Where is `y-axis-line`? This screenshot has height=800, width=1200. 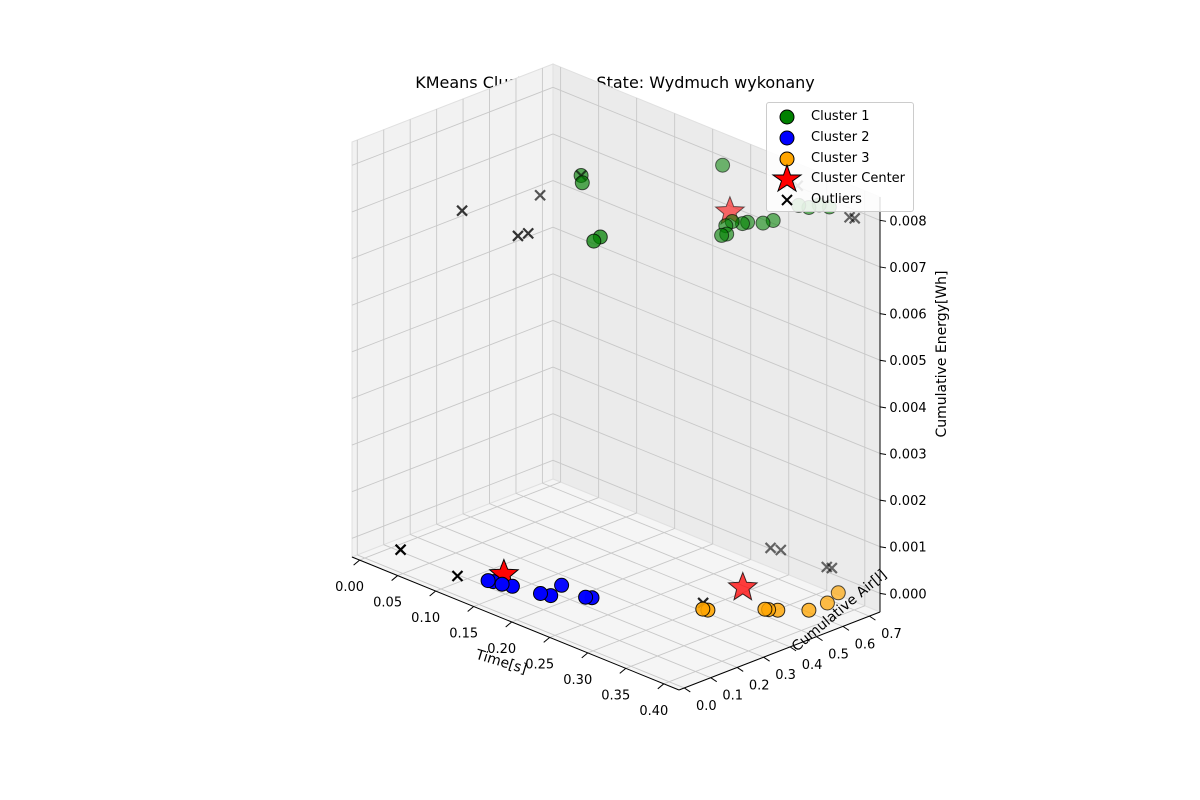 y-axis-line is located at coordinates (779, 651).